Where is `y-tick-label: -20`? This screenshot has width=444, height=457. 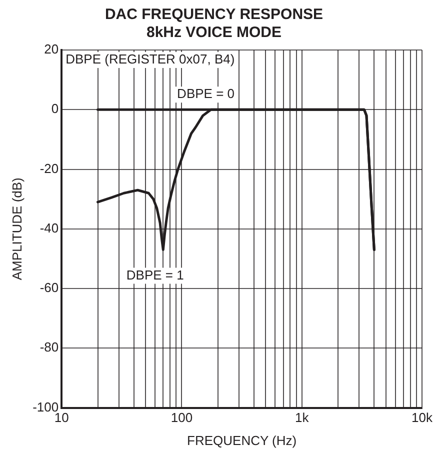
y-tick-label: -20 is located at coordinates (49, 168).